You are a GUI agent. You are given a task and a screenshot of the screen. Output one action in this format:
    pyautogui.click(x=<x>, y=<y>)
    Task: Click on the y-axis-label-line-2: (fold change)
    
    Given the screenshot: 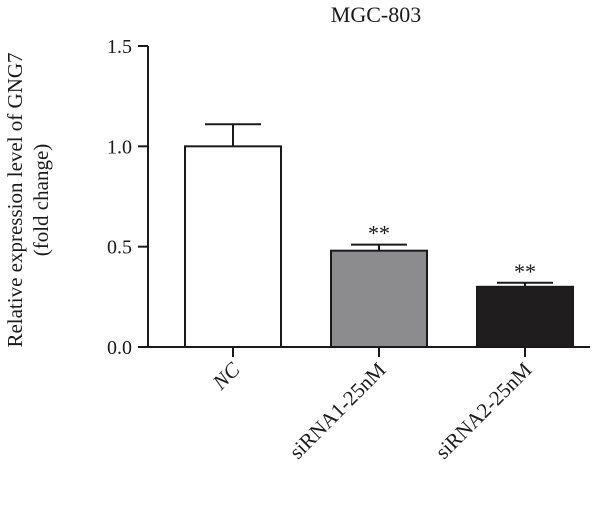 What is the action you would take?
    pyautogui.click(x=41, y=200)
    